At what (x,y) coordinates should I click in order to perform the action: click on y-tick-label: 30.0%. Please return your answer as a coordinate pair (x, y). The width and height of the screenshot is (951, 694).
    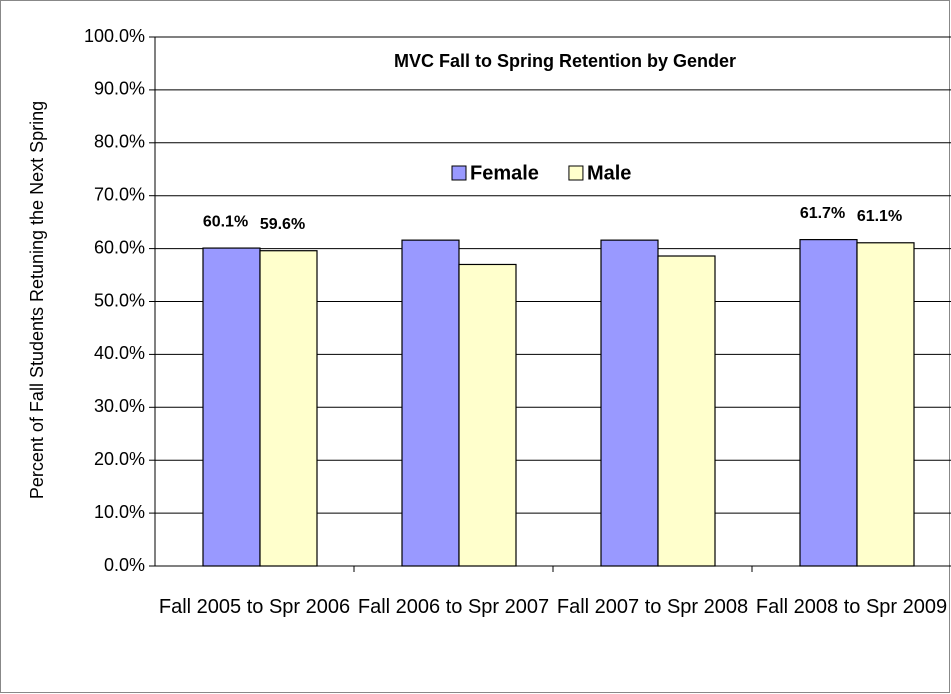
    Looking at the image, I should click on (119, 406).